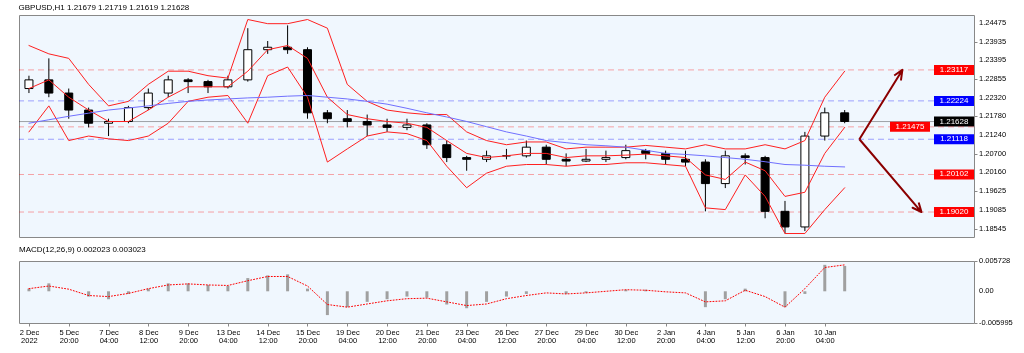 Image resolution: width=1024 pixels, height=353 pixels. Describe the element at coordinates (954, 121) in the screenshot. I see `ref-line-label: 1.21628` at that location.